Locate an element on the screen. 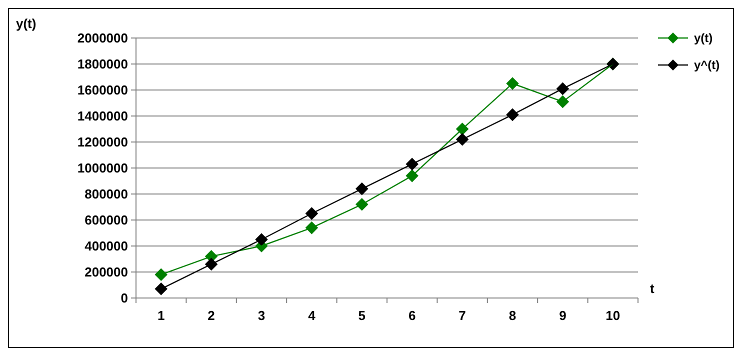  x-tick-label: 4 is located at coordinates (312, 315).